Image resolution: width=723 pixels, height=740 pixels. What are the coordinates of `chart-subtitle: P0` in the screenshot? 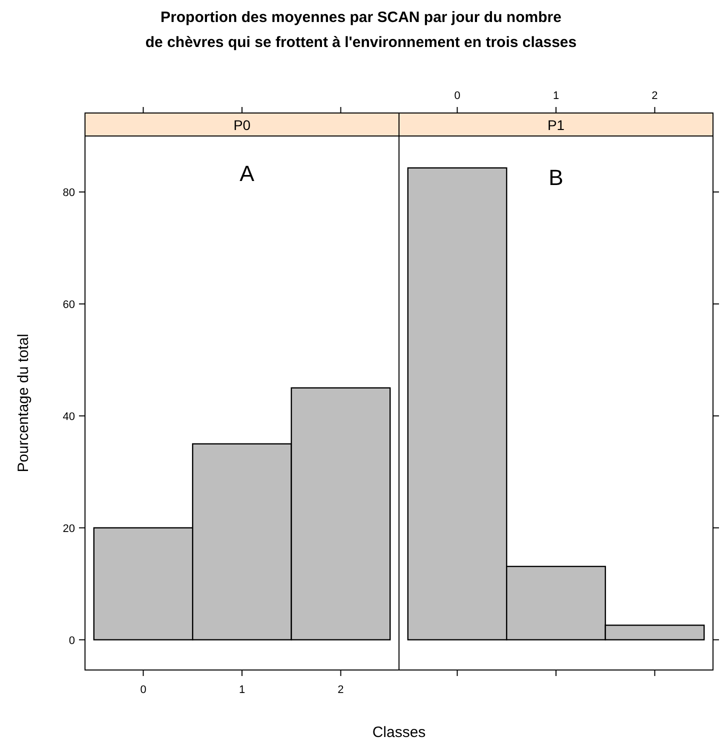 It's located at (242, 125).